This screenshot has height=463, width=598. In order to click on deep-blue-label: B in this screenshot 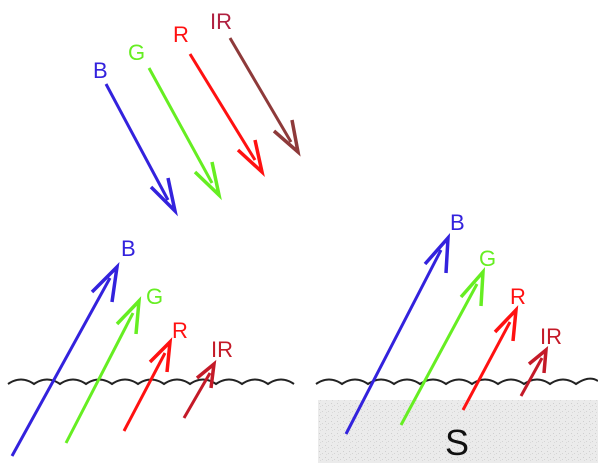, I will do `click(128, 248)`.